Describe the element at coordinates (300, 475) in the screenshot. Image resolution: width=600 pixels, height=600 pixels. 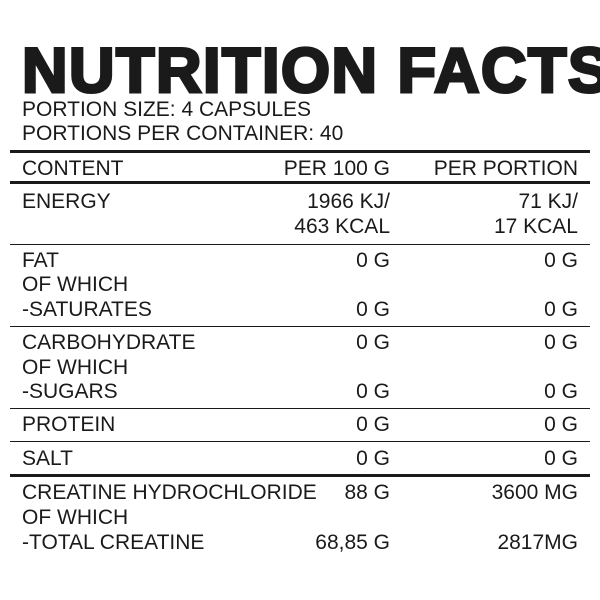
I see `divider-thick` at that location.